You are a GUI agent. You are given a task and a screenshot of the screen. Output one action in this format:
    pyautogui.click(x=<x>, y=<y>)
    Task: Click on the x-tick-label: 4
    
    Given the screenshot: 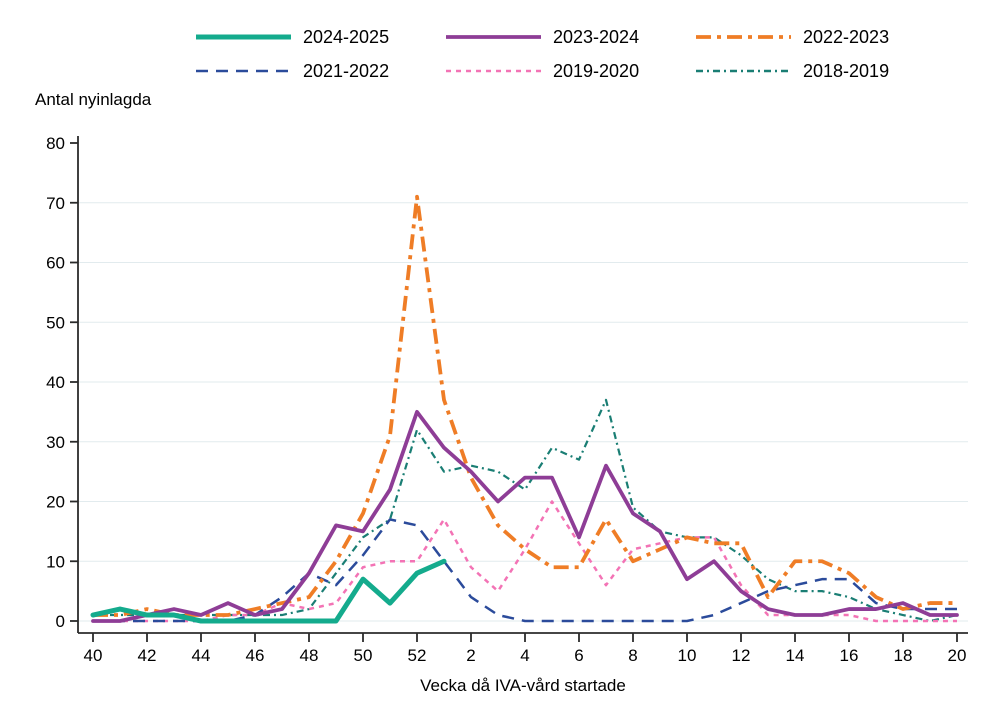 What is the action you would take?
    pyautogui.click(x=524, y=655)
    